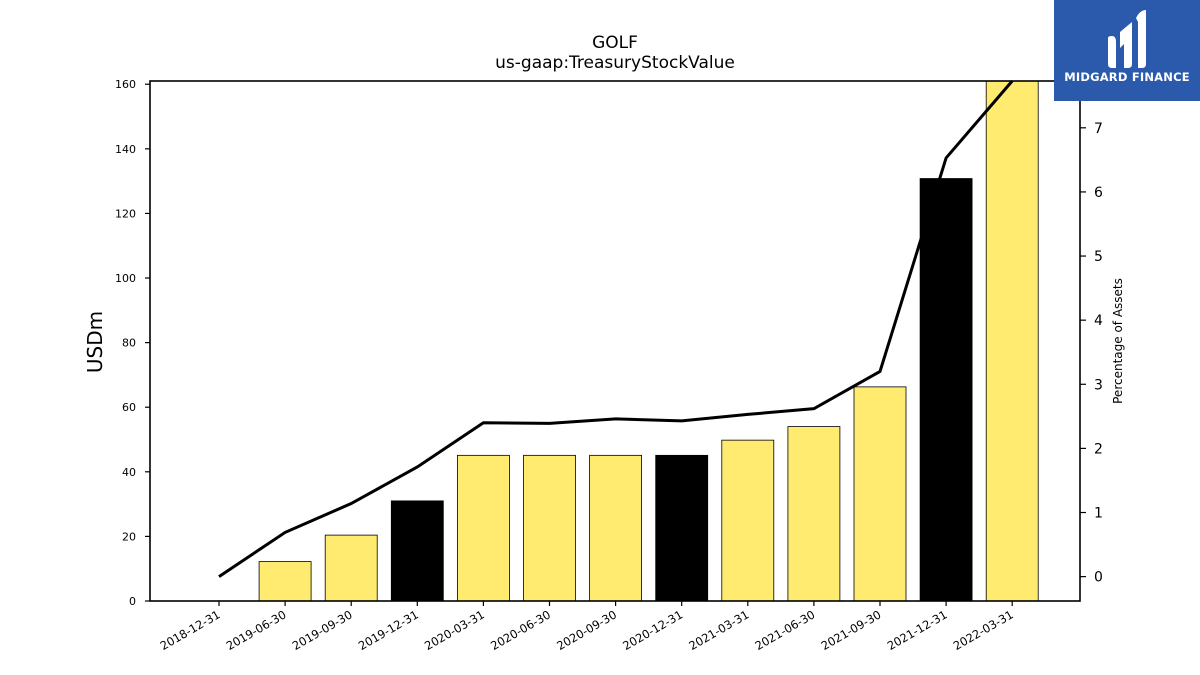 This screenshot has width=1200, height=675. I want to click on y2-tick-label: 3, so click(1098, 385).